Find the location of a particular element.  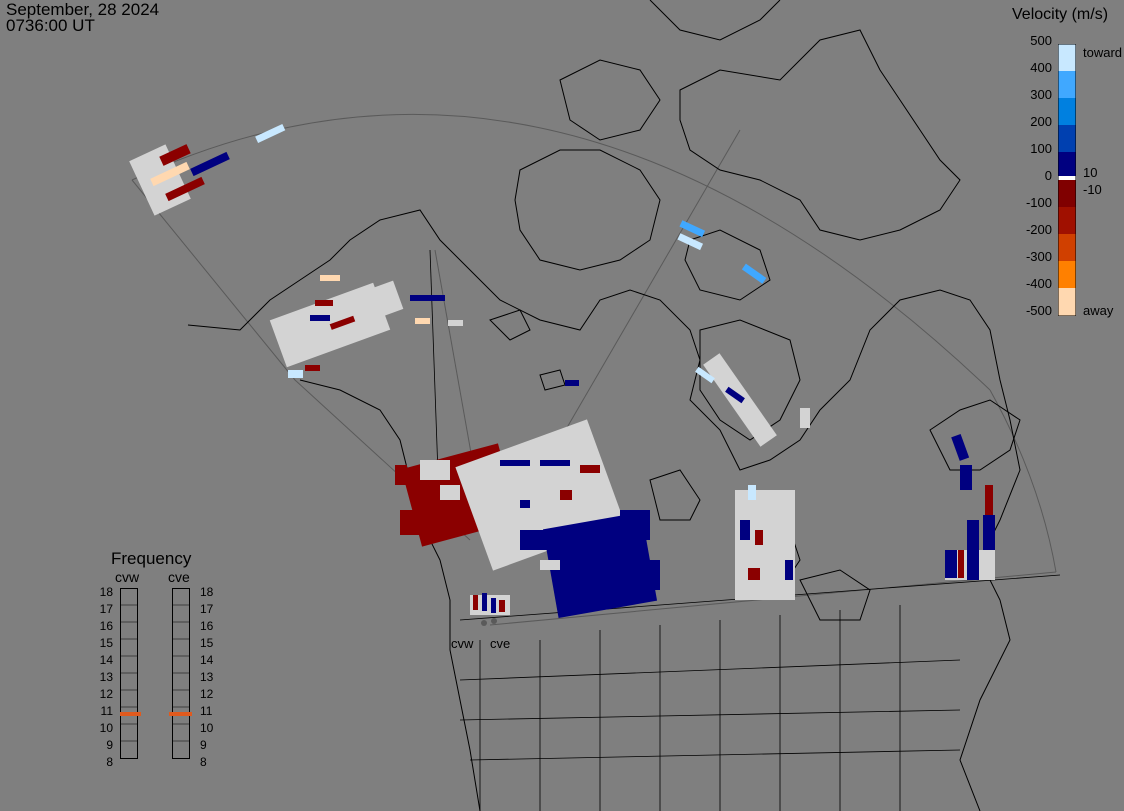

velocity-tick: -200 is located at coordinates (1038, 229).